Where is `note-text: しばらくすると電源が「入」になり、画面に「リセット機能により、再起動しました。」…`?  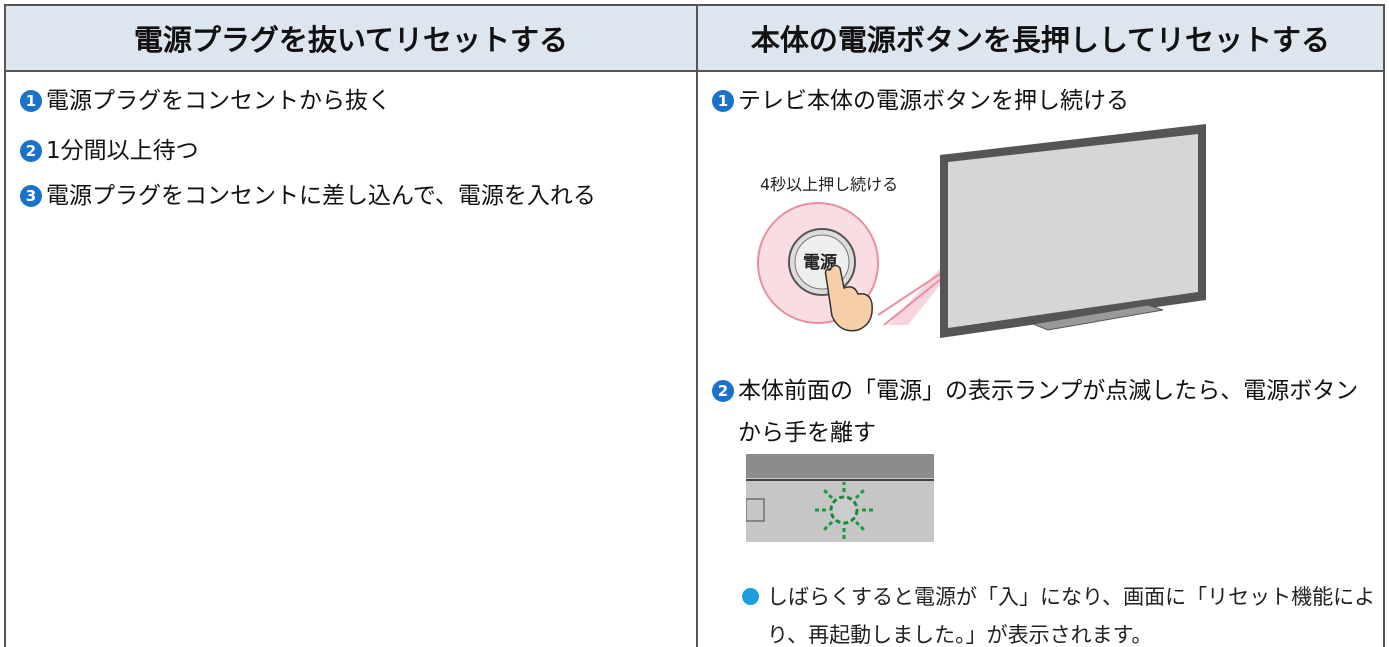 note-text: しばらくすると電源が「入」になり、画面に「リセット機能により、再起動しました。」… is located at coordinates (1071, 616).